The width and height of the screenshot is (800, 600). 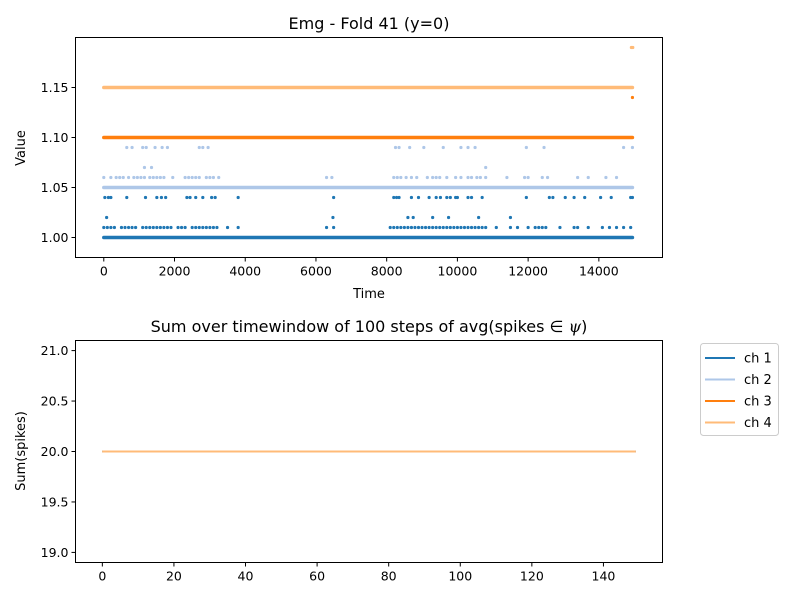 I want to click on chart1-x-tick-label: 14000, so click(x=599, y=271).